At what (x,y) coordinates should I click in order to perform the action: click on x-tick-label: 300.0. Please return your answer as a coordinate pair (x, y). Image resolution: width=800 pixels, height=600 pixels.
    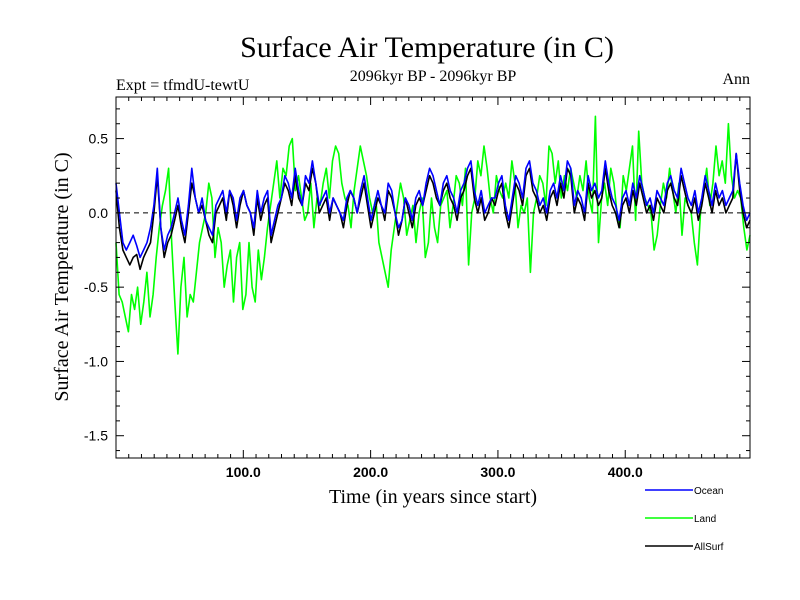
    Looking at the image, I should click on (497, 472).